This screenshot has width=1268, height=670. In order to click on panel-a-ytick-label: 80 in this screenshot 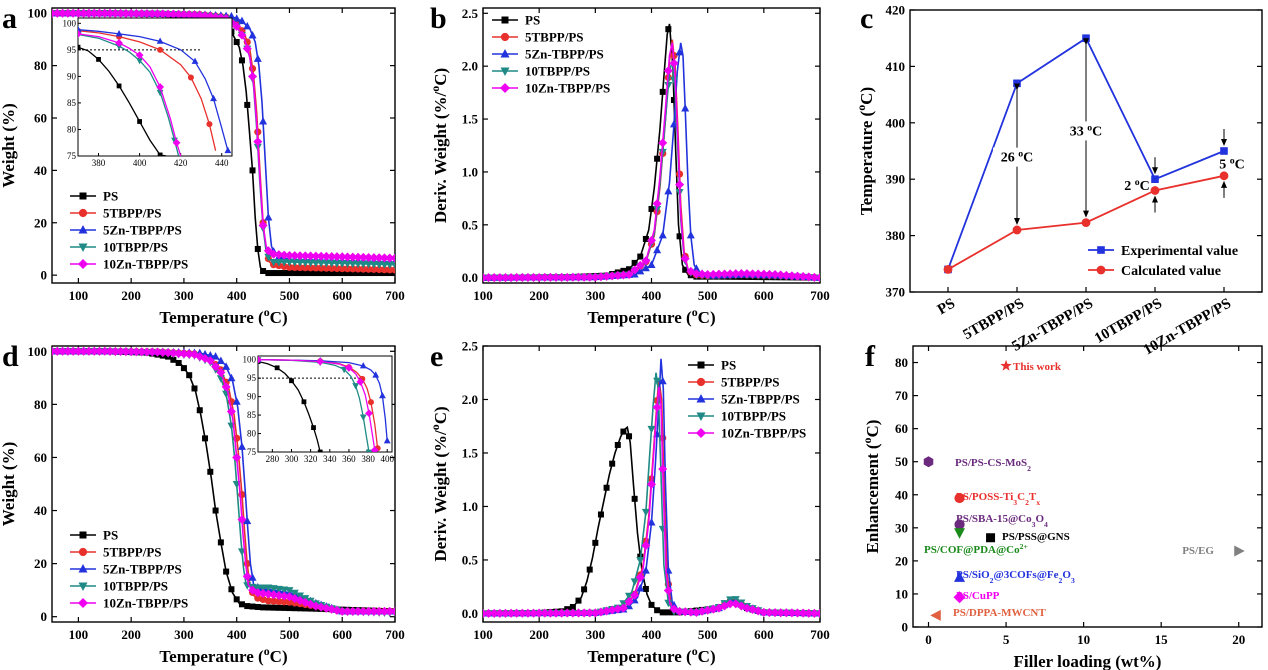, I will do `click(40, 65)`.